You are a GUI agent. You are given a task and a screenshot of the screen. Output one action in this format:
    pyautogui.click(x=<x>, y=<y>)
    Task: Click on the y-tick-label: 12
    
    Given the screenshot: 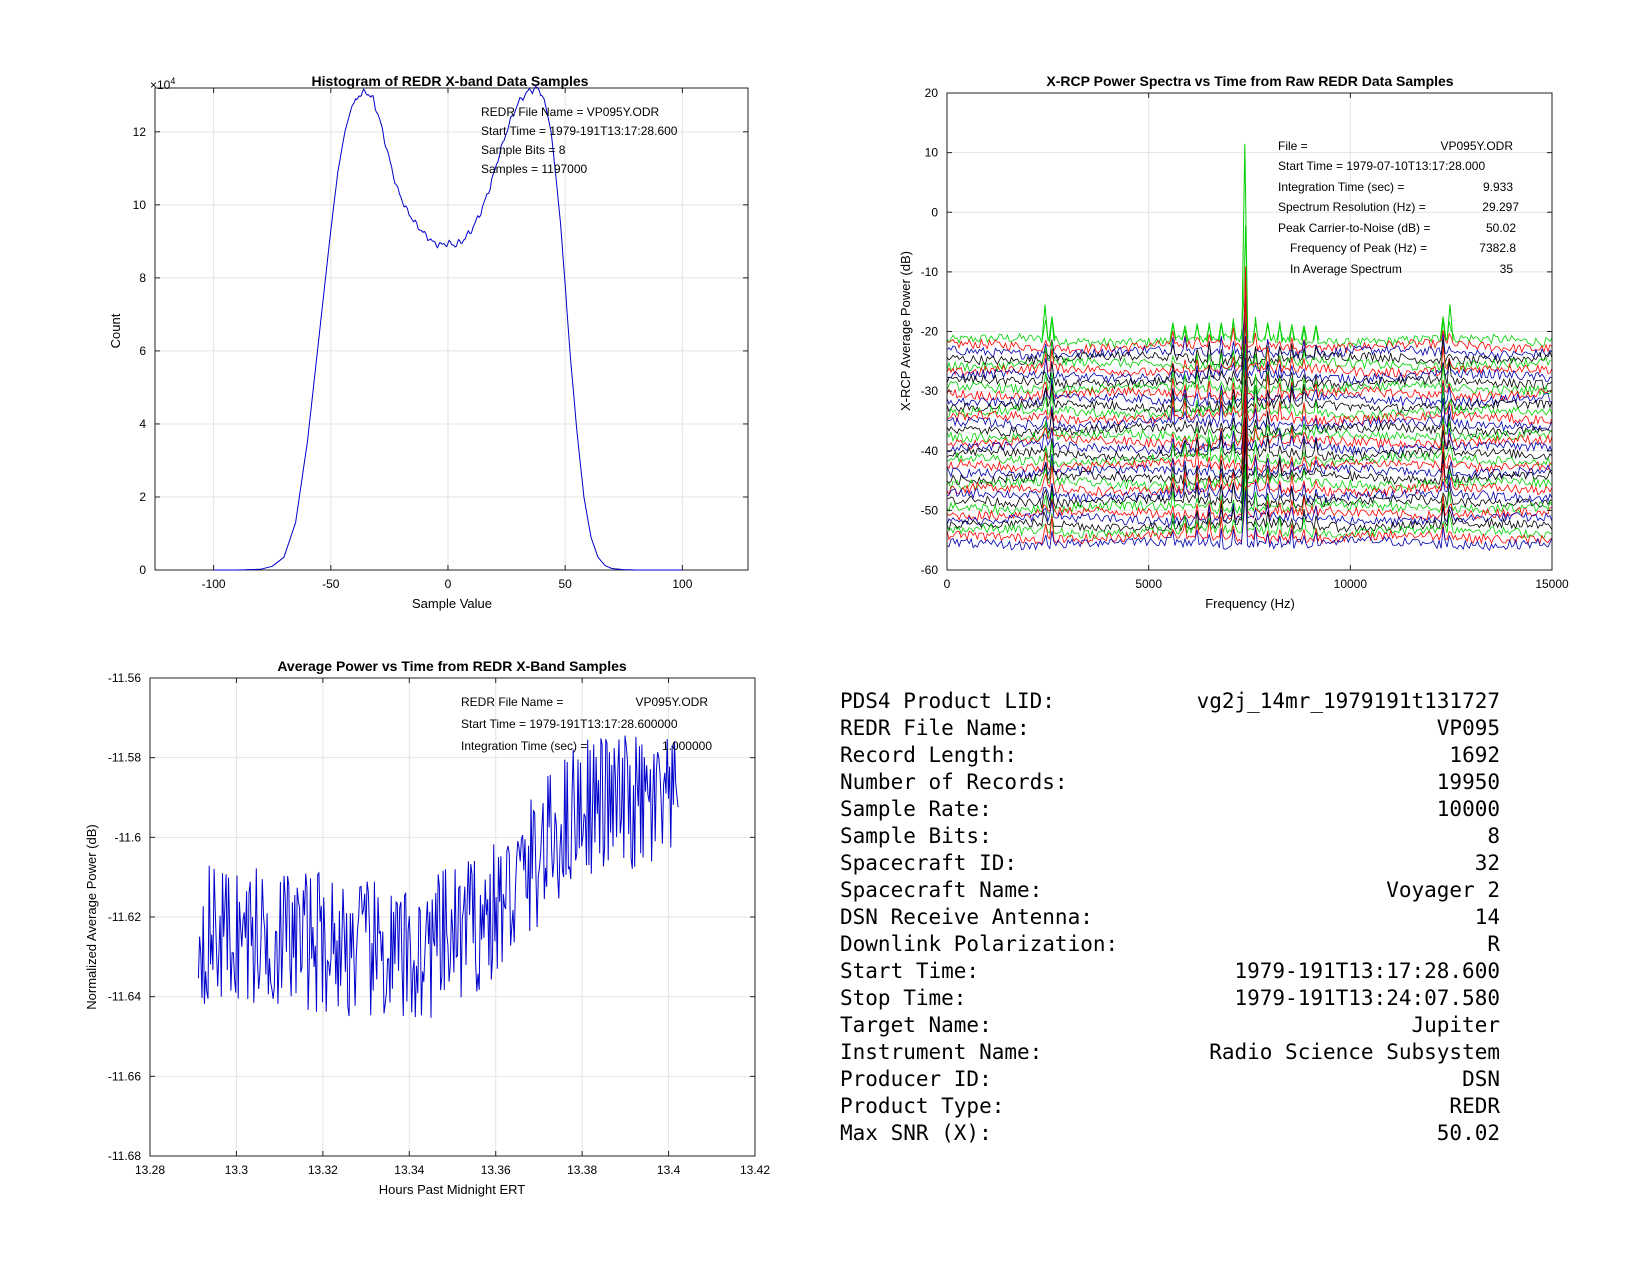 What is the action you would take?
    pyautogui.click(x=140, y=132)
    